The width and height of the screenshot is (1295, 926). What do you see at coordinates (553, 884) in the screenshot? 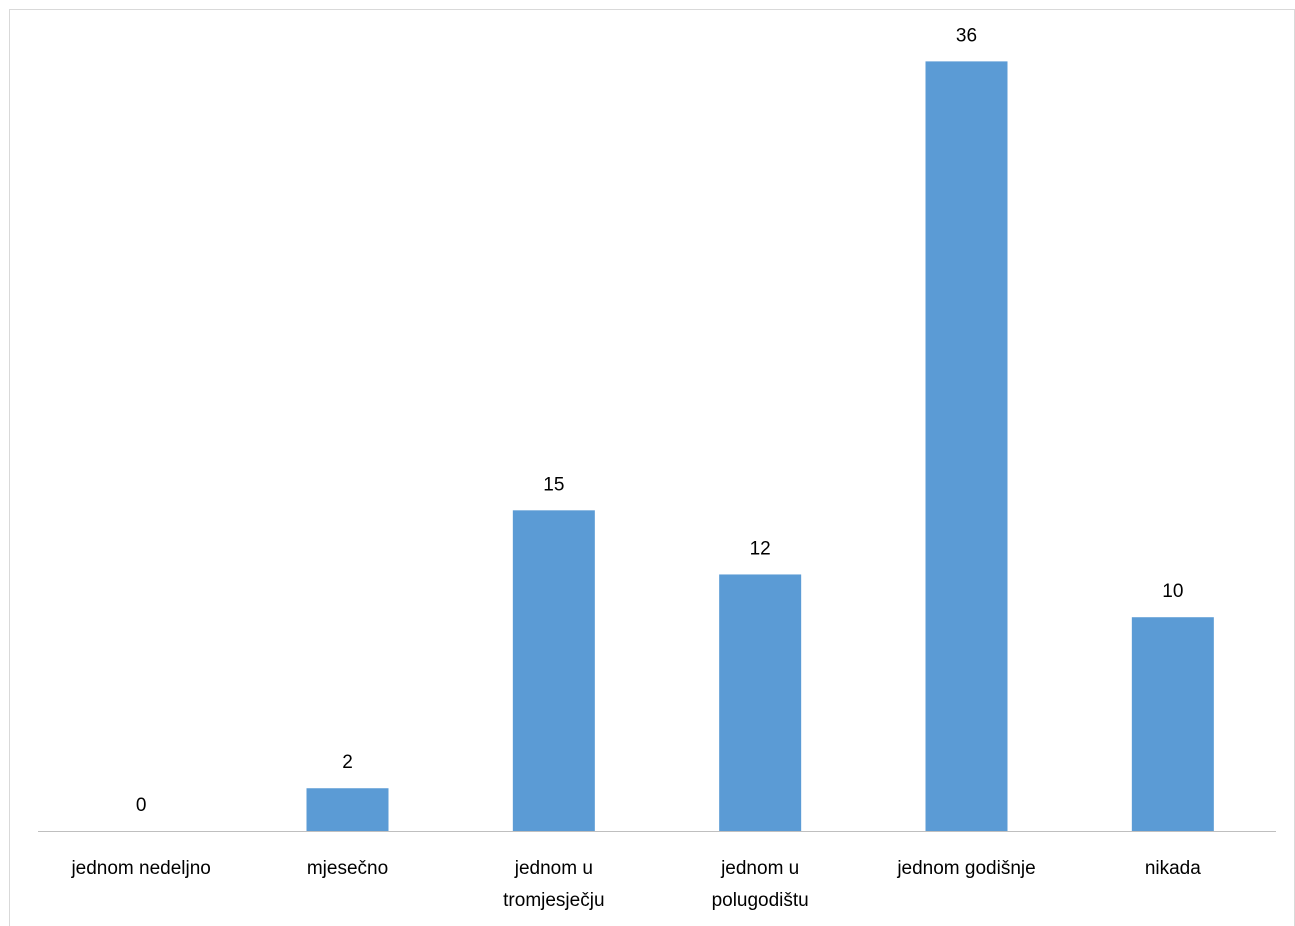
I see `x-tick-label-2: jednom u tromjesječju` at bounding box center [553, 884].